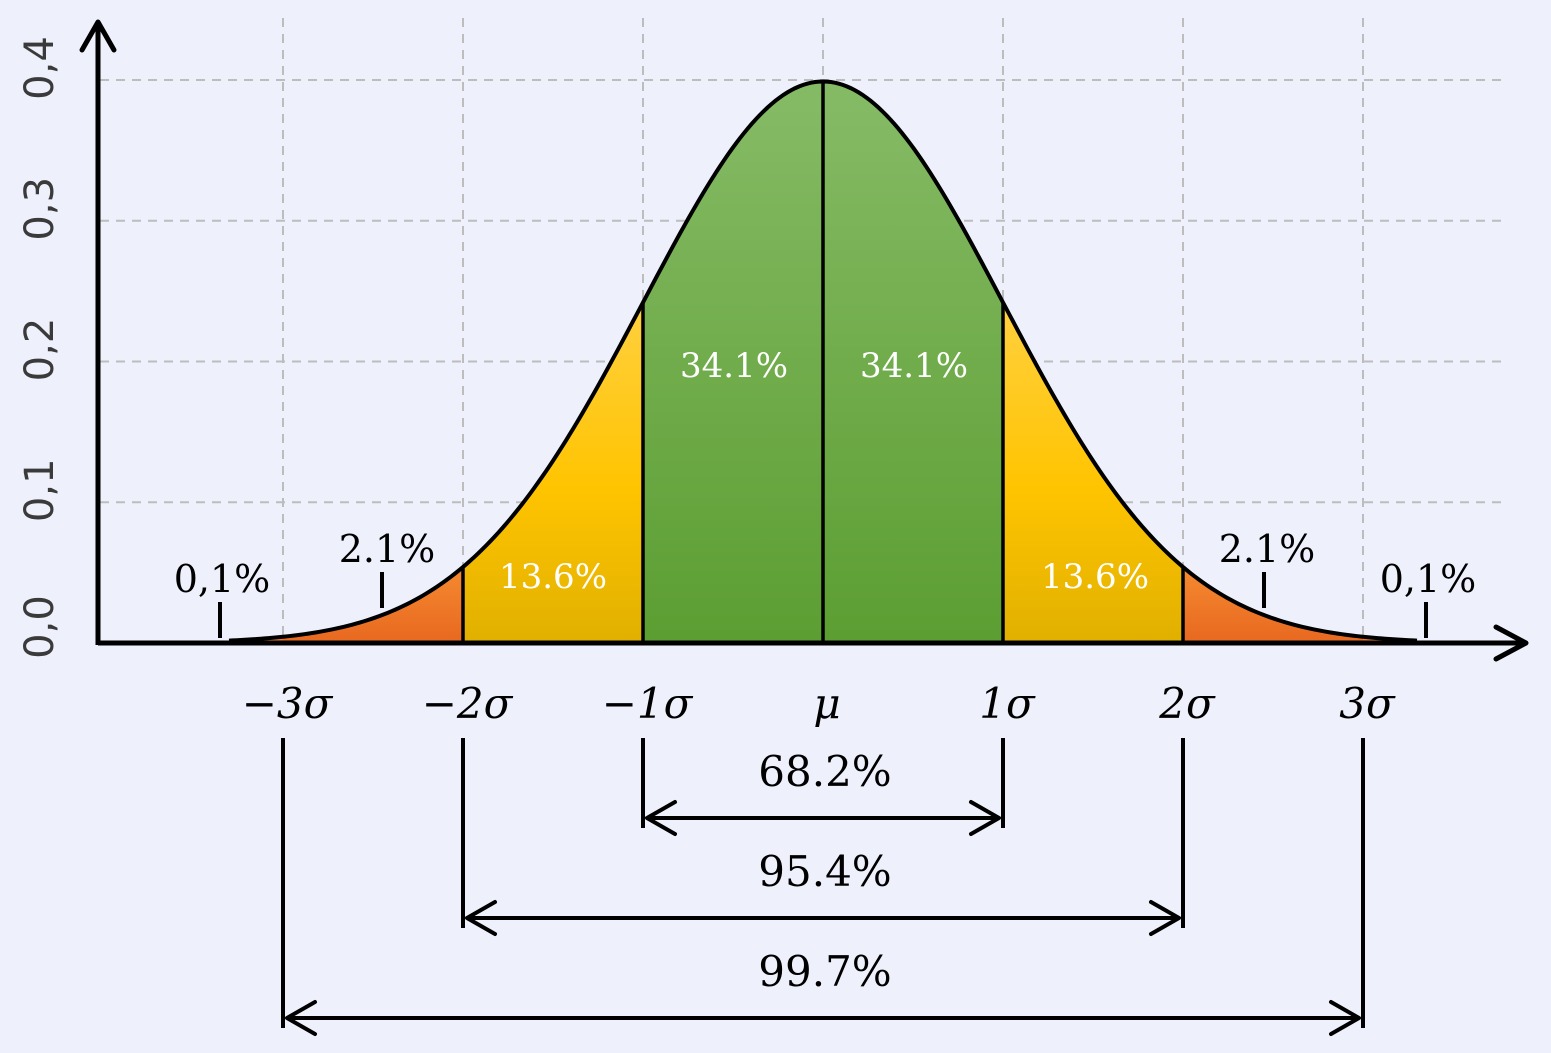  What do you see at coordinates (824, 871) in the screenshot?
I see `range-label: 95.4%` at bounding box center [824, 871].